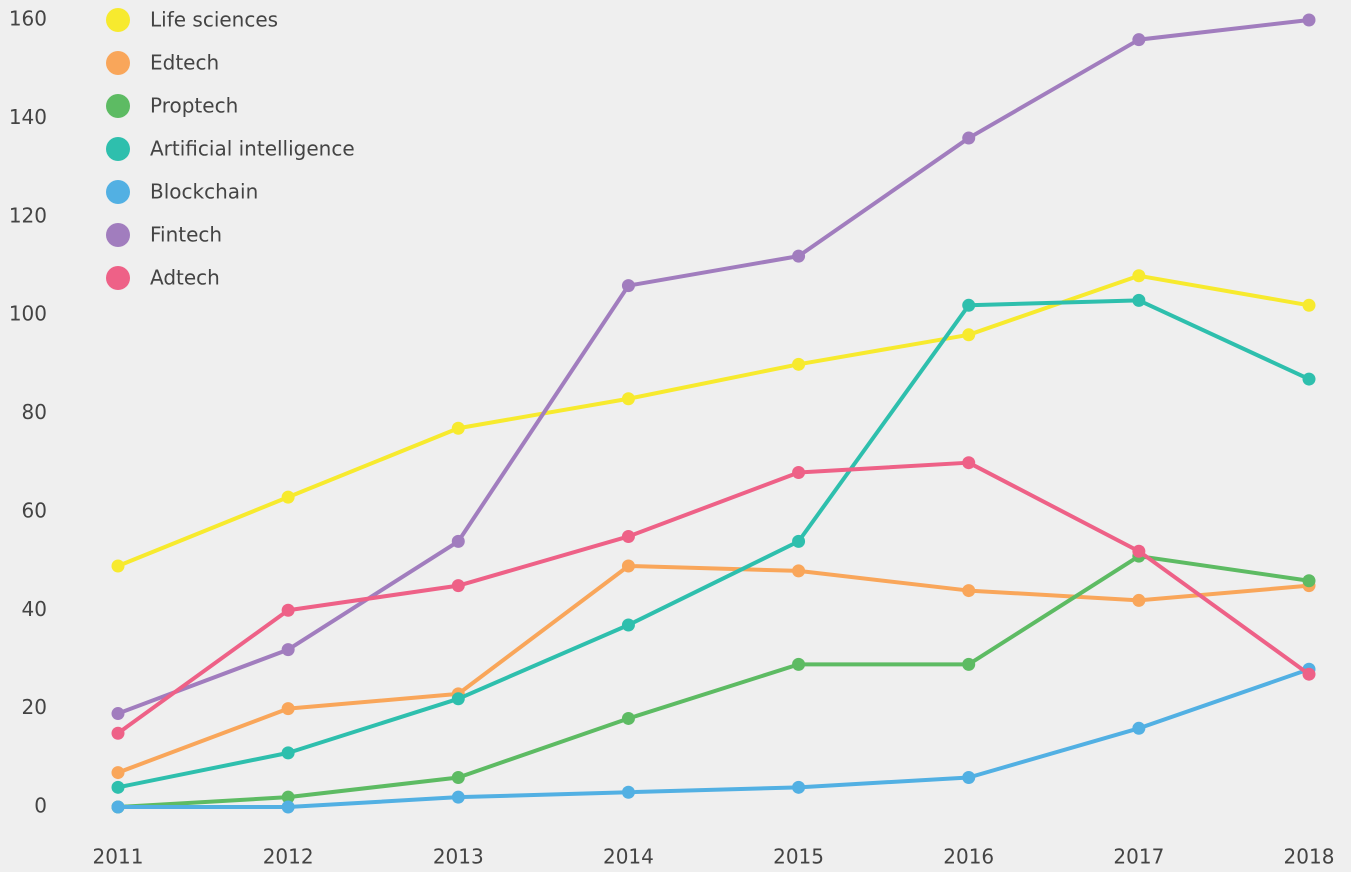 Image resolution: width=1351 pixels, height=872 pixels. Describe the element at coordinates (628, 857) in the screenshot. I see `x-tick-label: 2014` at that location.